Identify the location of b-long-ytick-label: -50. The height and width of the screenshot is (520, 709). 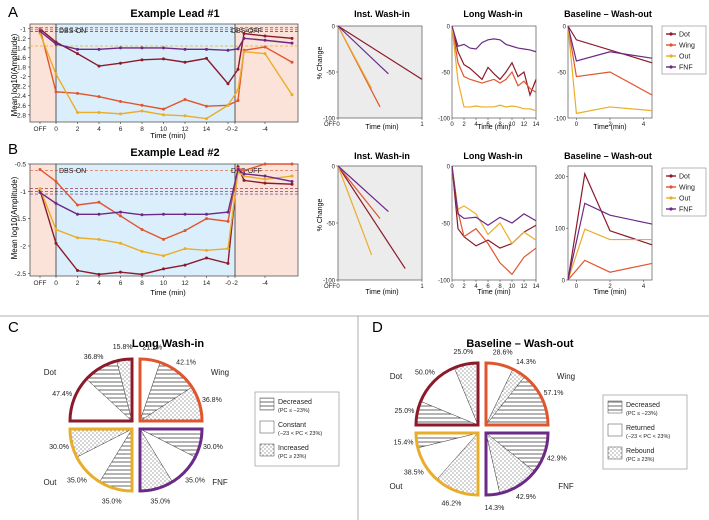
(445, 225).